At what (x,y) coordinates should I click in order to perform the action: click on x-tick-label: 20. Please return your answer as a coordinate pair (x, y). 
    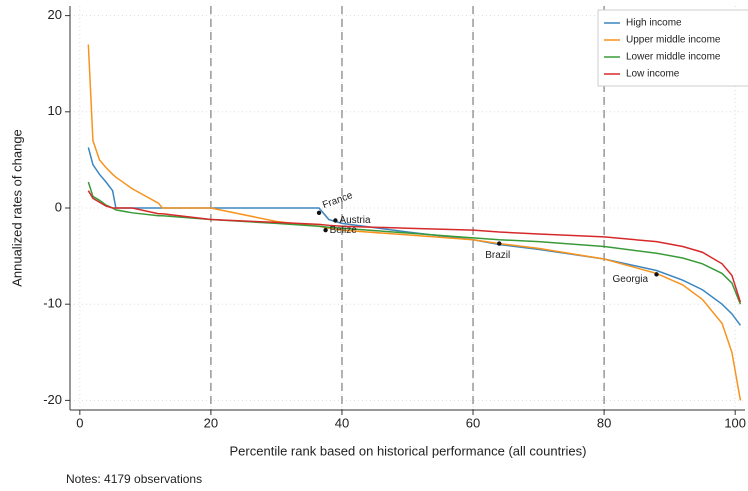
    Looking at the image, I should click on (211, 422).